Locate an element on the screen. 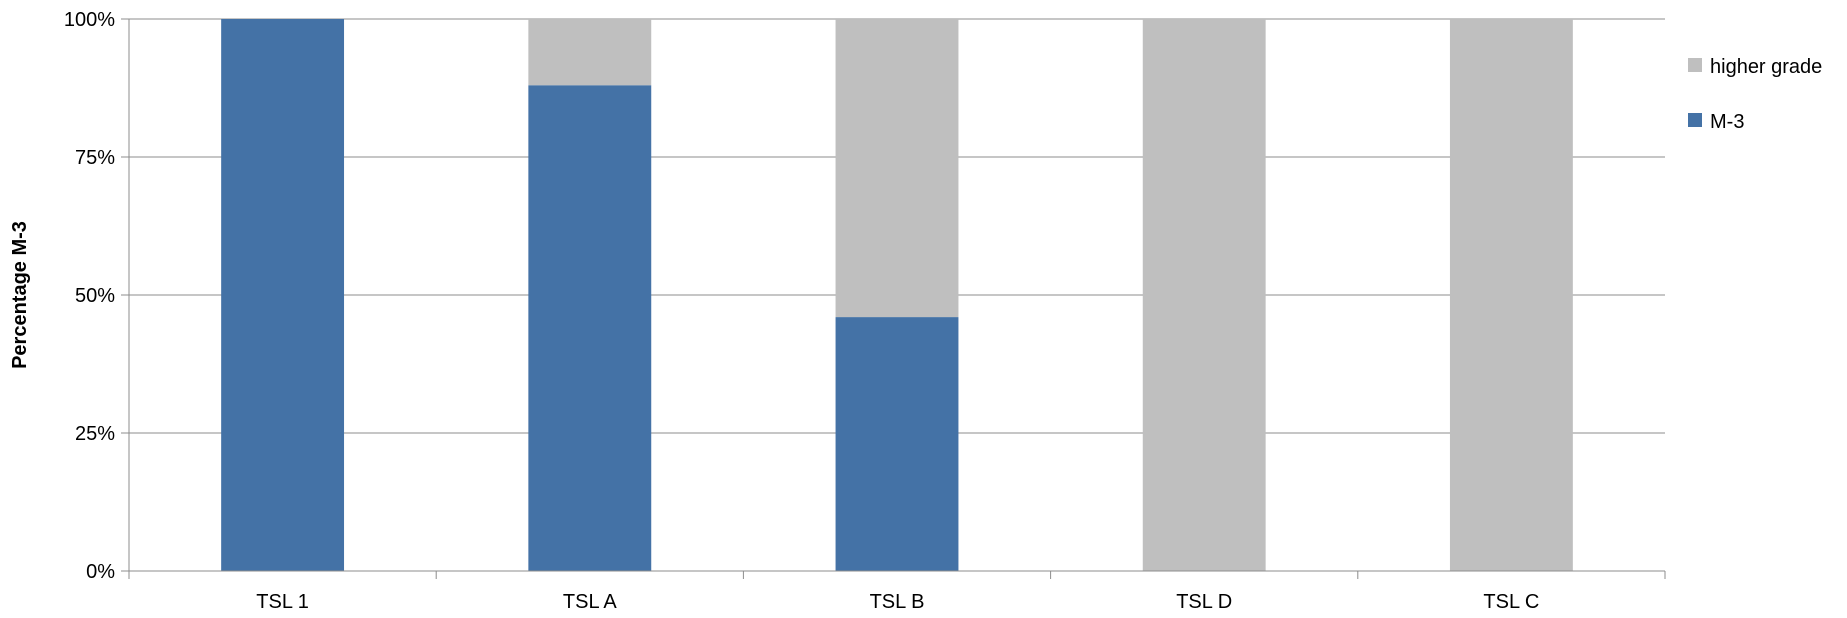  bar-higher-grade-tsl-a is located at coordinates (590, 52).